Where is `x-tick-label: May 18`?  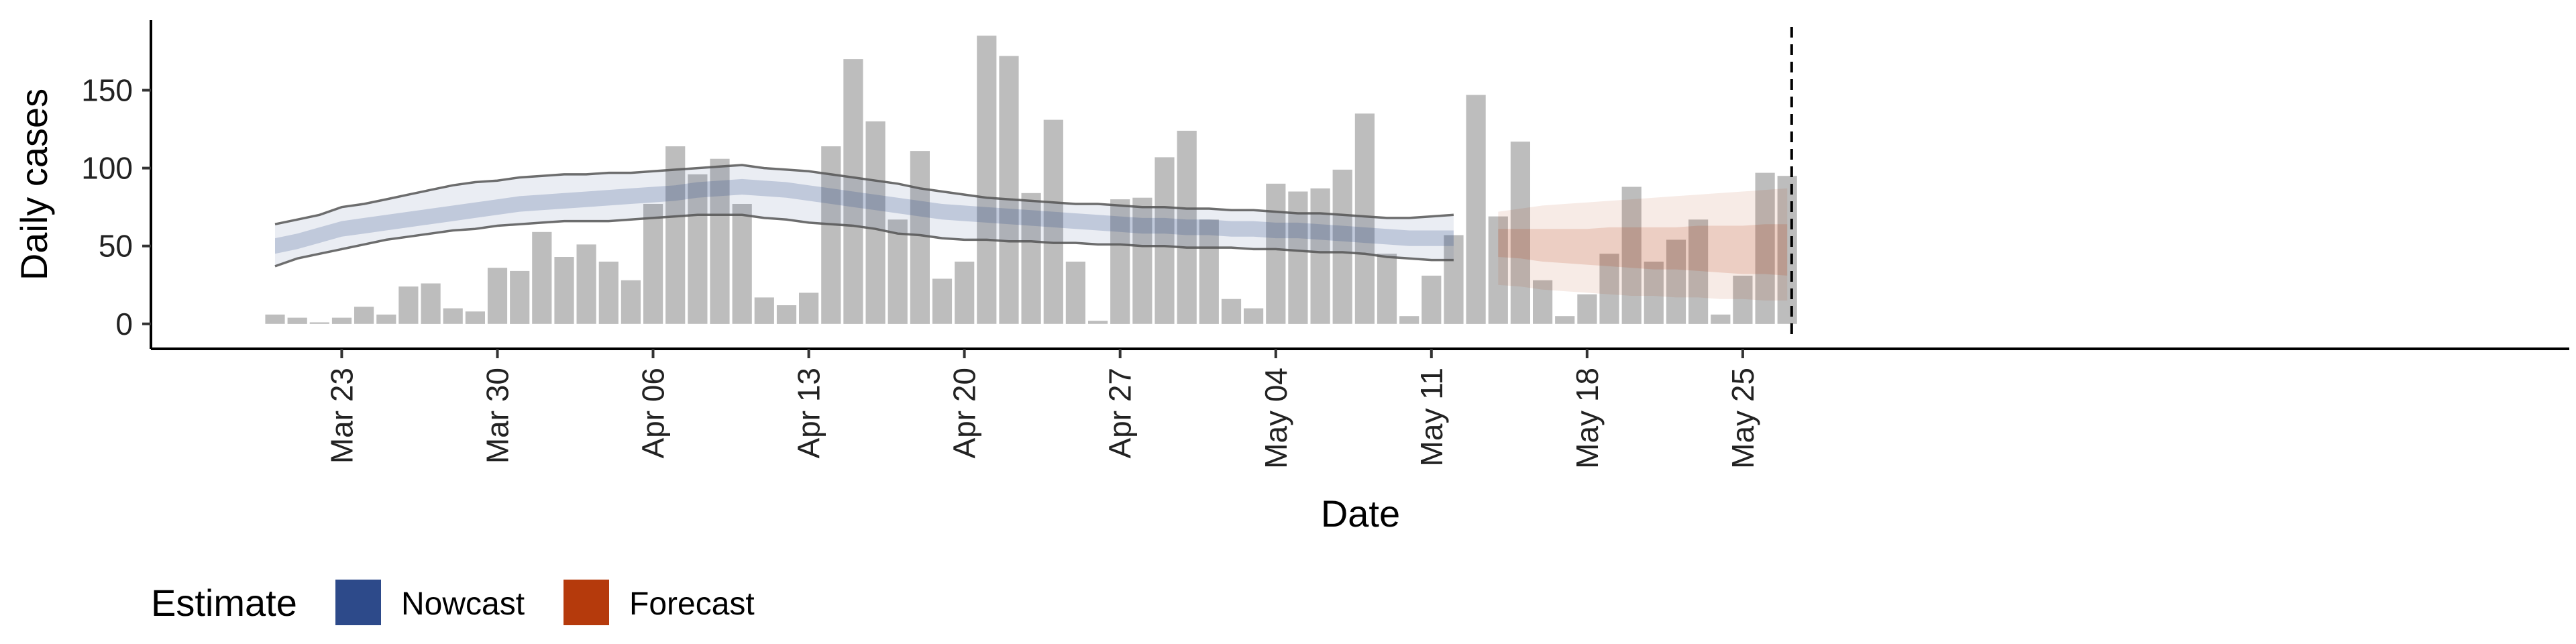 x-tick-label: May 18 is located at coordinates (1587, 418).